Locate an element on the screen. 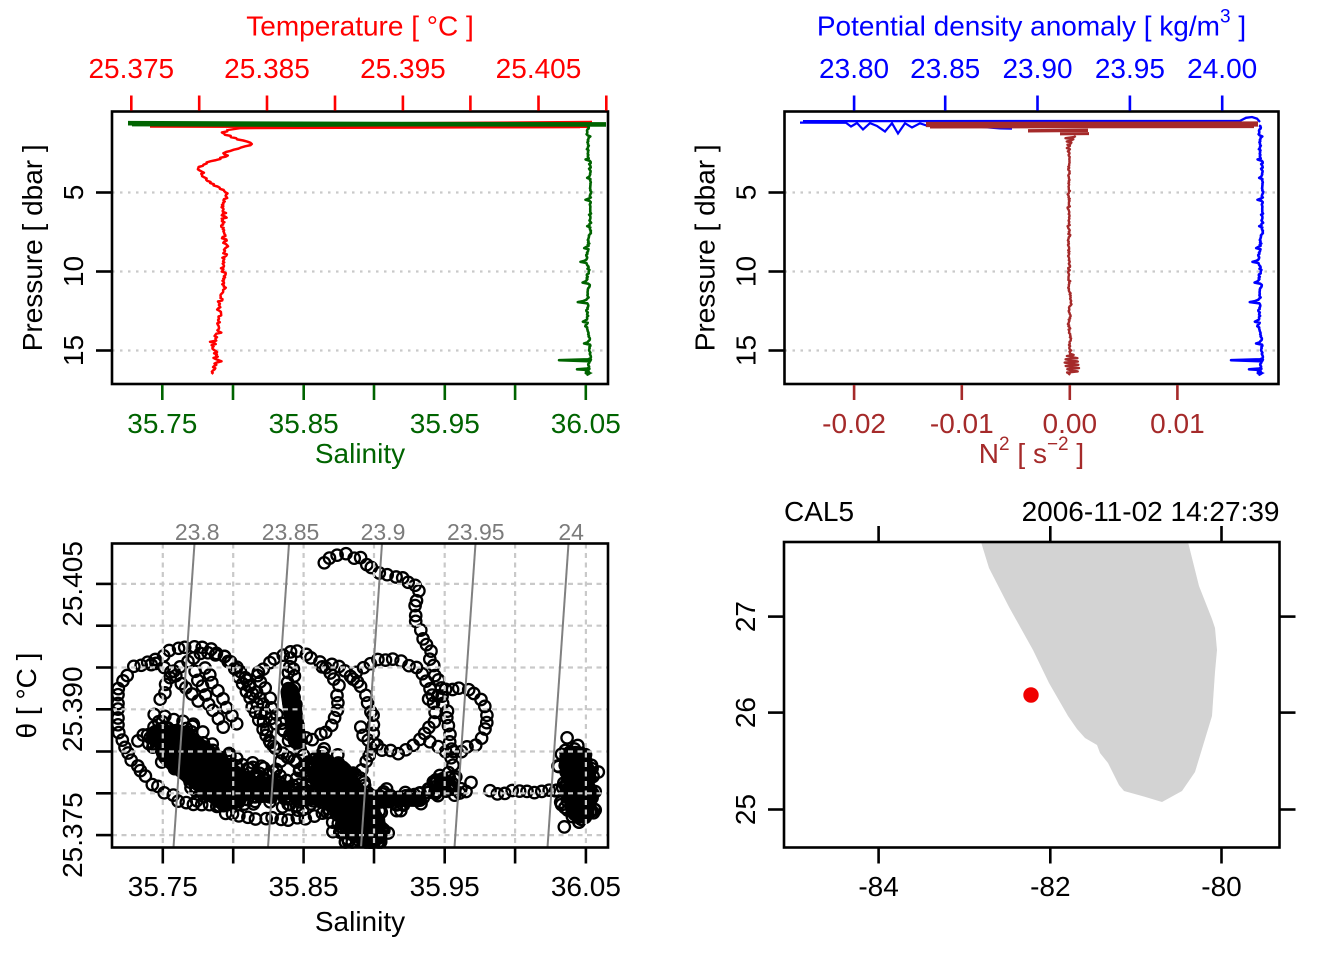 This screenshot has height=960, width=1344. svg-text: 24 is located at coordinates (571, 532).